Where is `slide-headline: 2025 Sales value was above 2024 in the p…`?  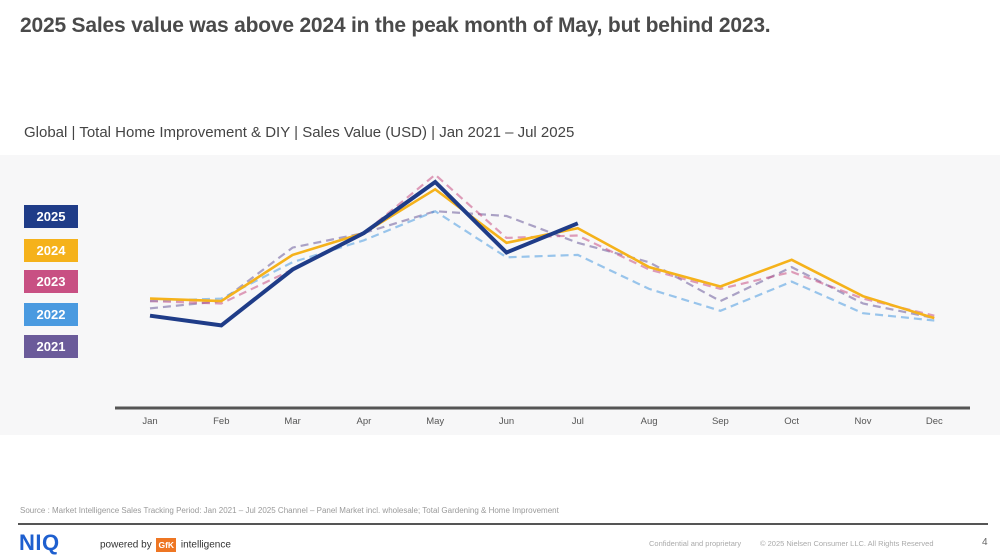 slide-headline: 2025 Sales value was above 2024 in the p… is located at coordinates (395, 25).